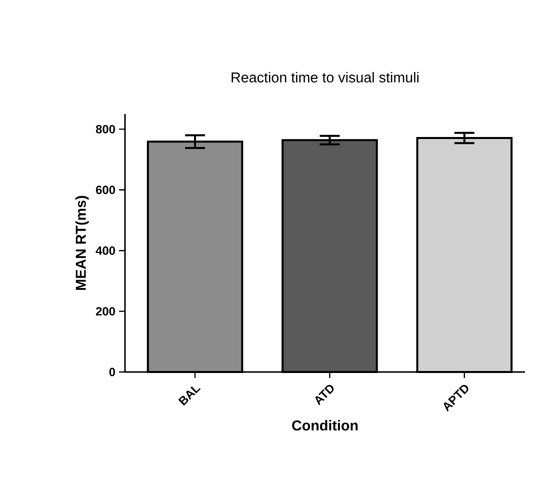 The height and width of the screenshot is (486, 552). I want to click on y-tick-label: 0, so click(112, 372).